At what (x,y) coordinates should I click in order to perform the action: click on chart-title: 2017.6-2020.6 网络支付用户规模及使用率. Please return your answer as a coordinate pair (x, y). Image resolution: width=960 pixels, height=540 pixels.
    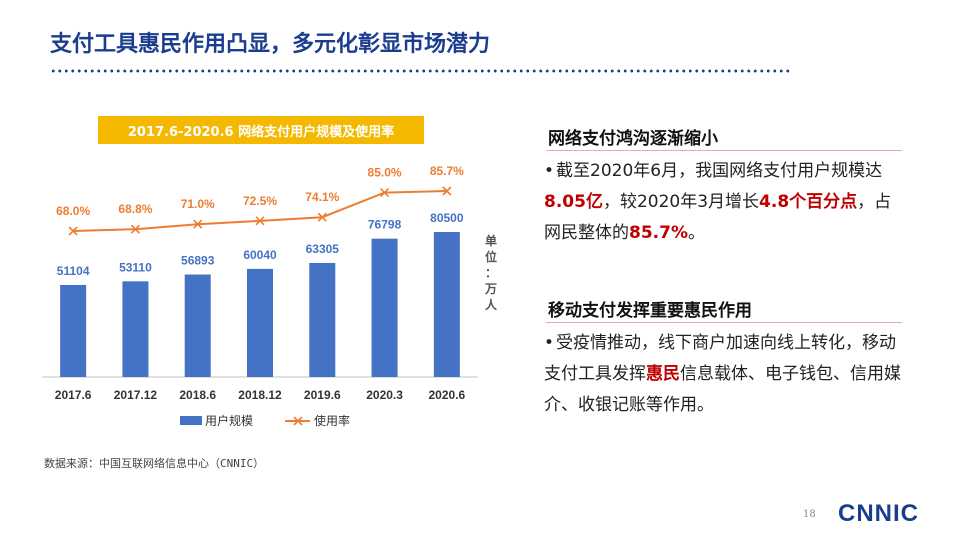
    Looking at the image, I should click on (261, 130).